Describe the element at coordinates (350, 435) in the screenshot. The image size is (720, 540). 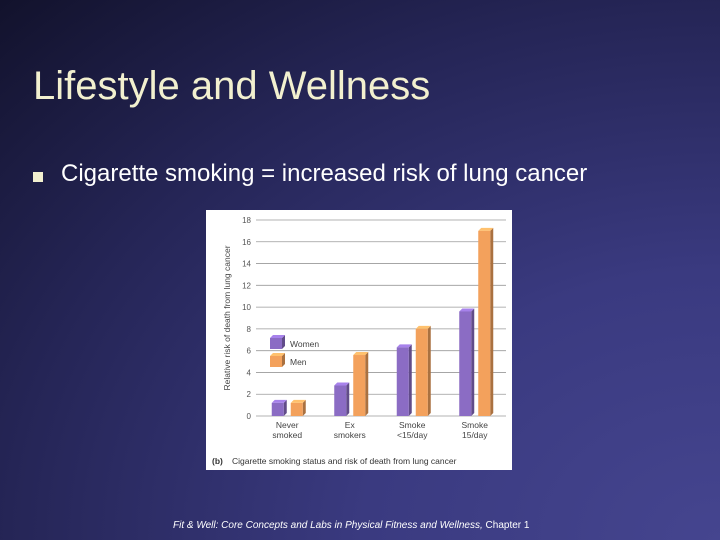
I see `x-tick-label: smokers` at that location.